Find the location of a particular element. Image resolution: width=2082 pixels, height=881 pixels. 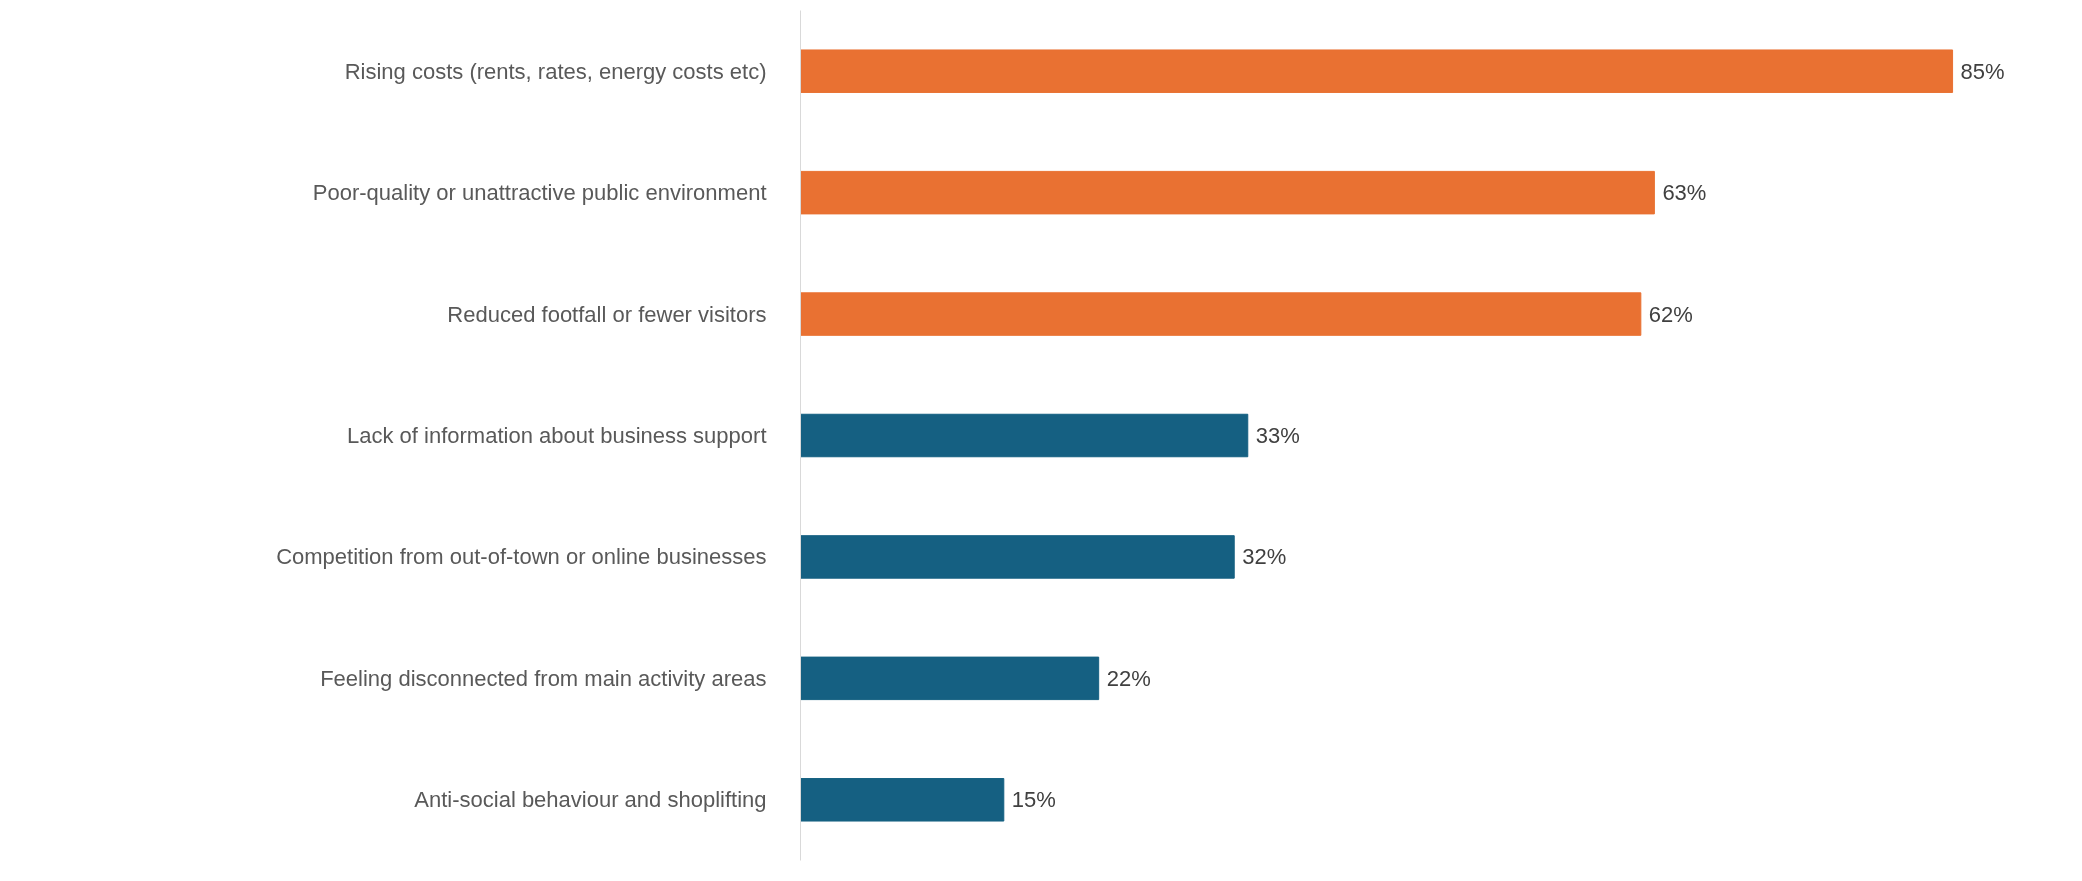

data-label: 15% is located at coordinates (1033, 800).